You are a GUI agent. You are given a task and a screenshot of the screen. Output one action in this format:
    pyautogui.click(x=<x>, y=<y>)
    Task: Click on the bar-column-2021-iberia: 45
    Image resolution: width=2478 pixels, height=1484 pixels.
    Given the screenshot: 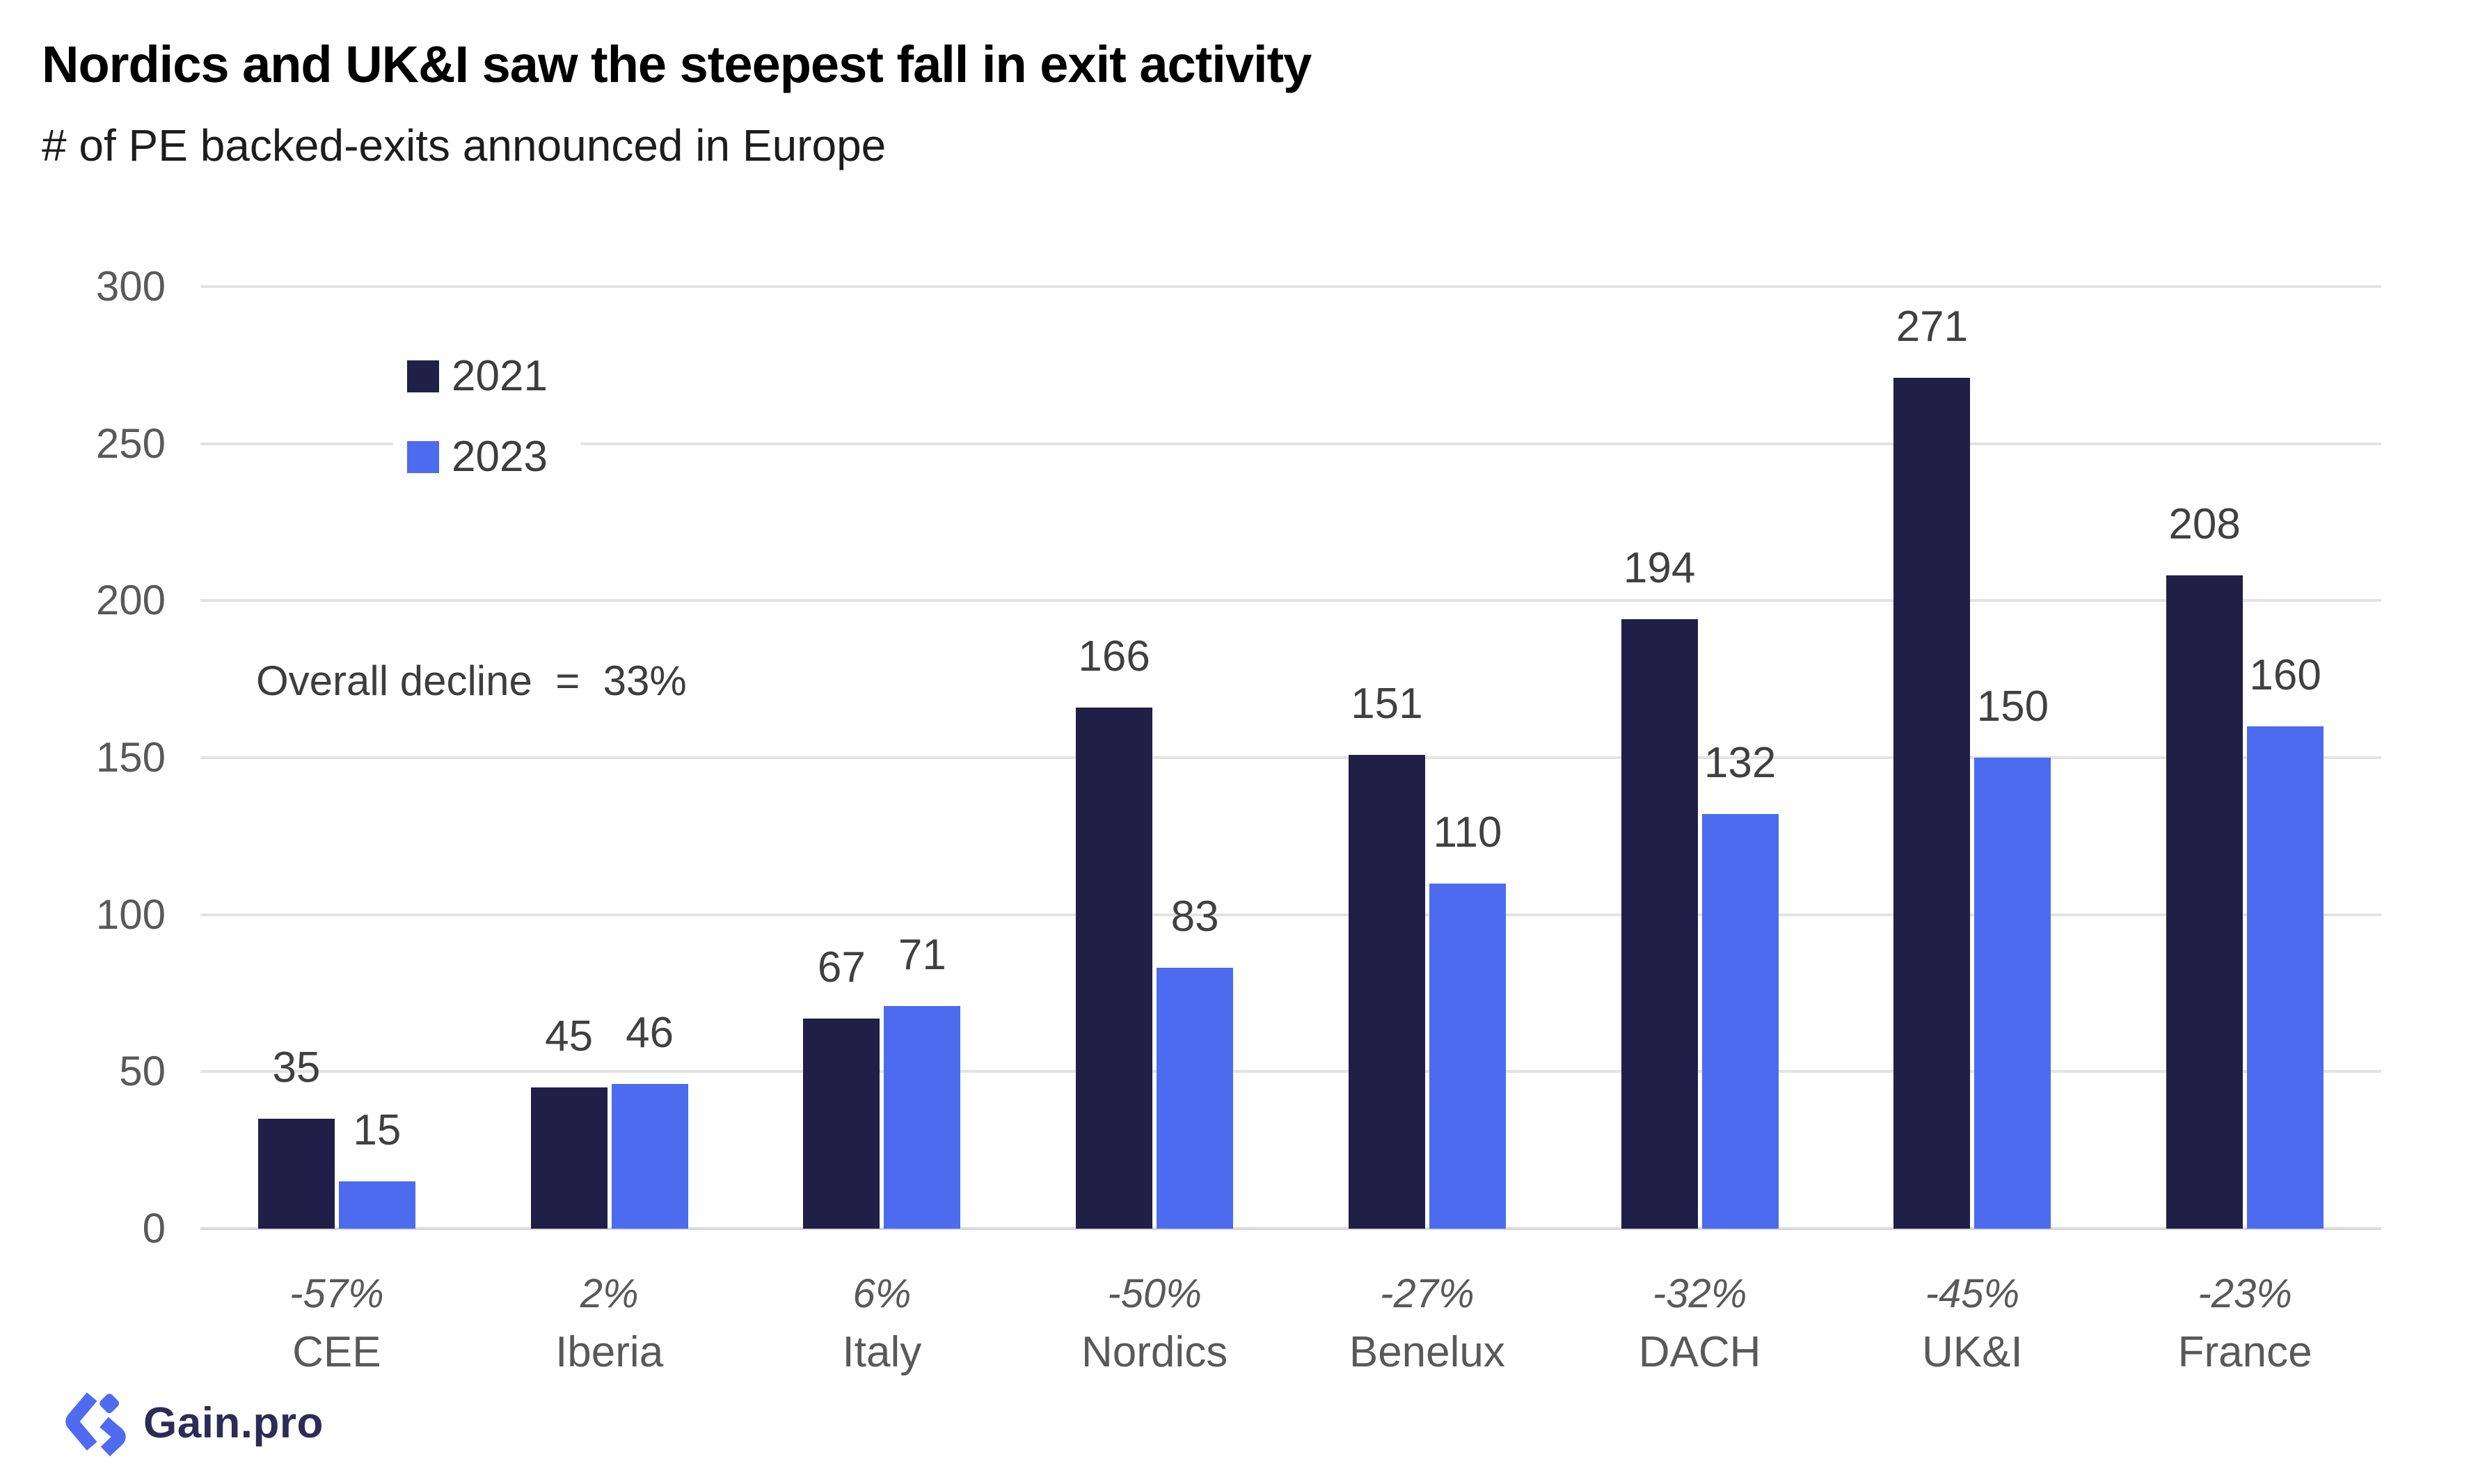 What is the action you would take?
    pyautogui.click(x=568, y=1121)
    